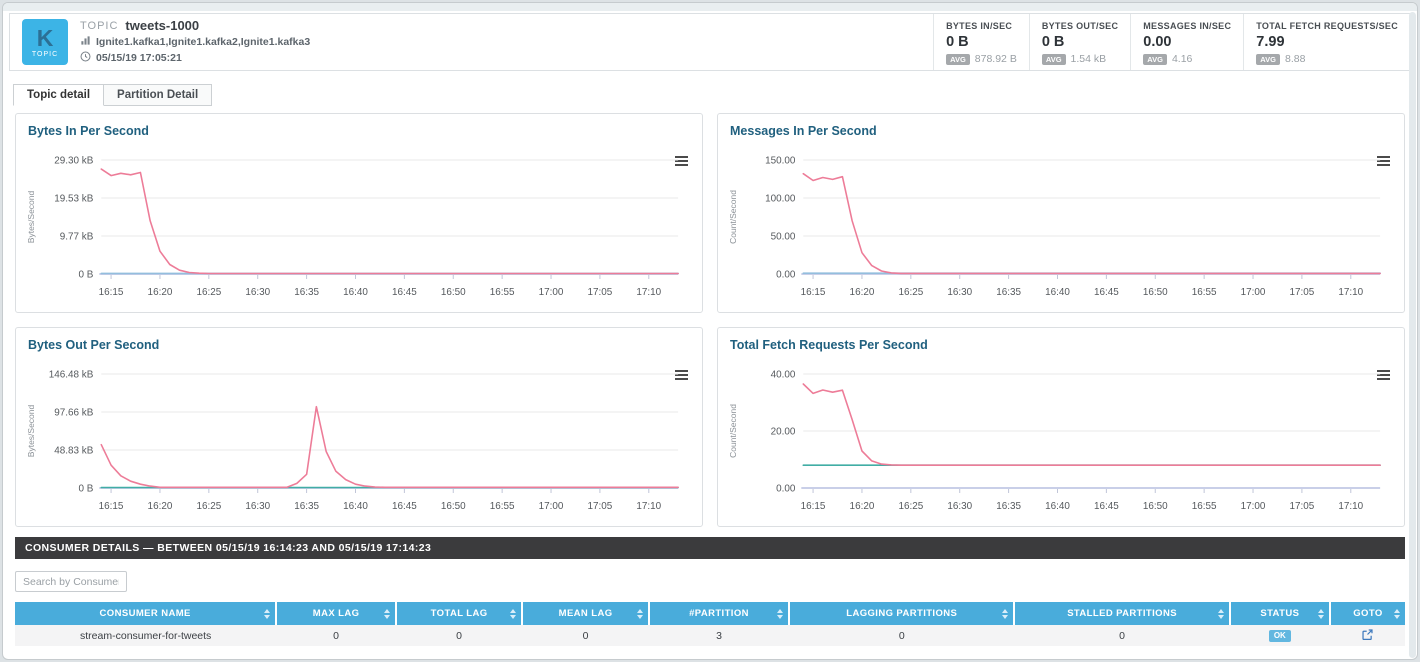 This screenshot has height=662, width=1420. I want to click on svg-text: 100.00, so click(780, 198).